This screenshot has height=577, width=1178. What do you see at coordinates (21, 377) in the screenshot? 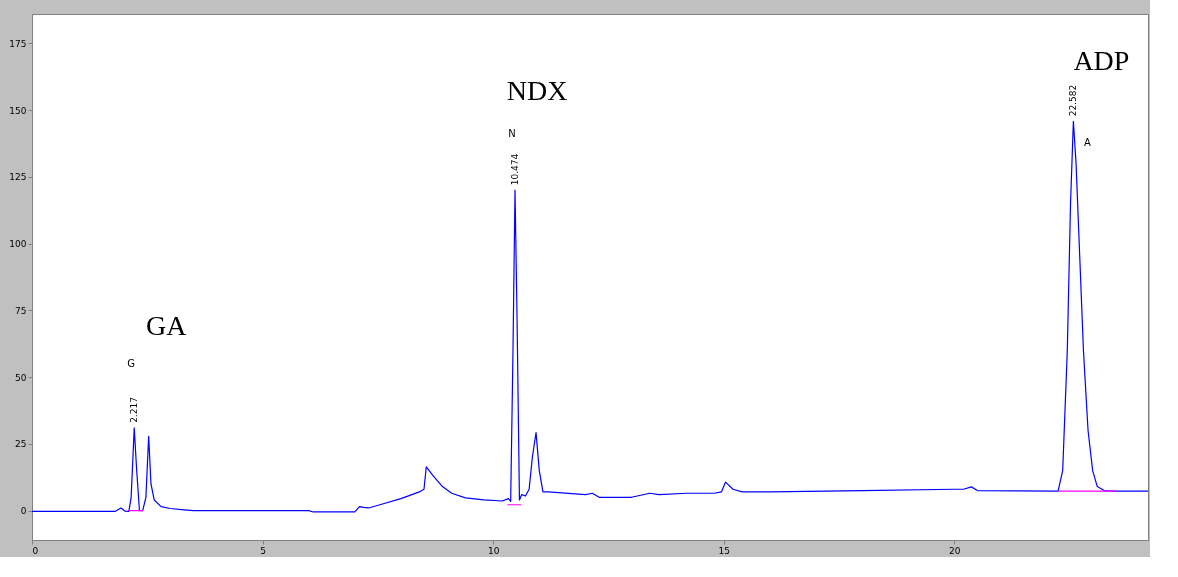
I see `y-tick-label: 50` at bounding box center [21, 377].